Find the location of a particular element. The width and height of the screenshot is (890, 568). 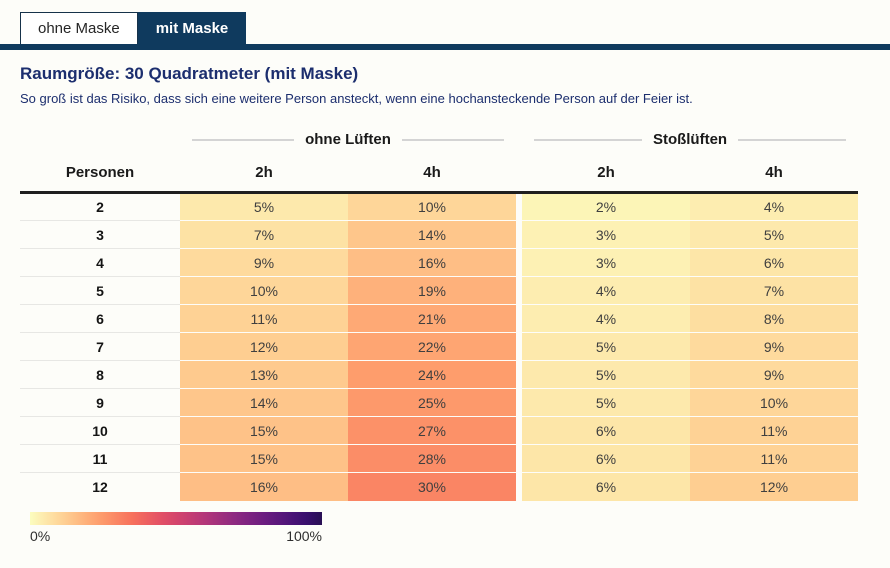

table-row: 5 10% 19% 4% 7% is located at coordinates (439, 290).